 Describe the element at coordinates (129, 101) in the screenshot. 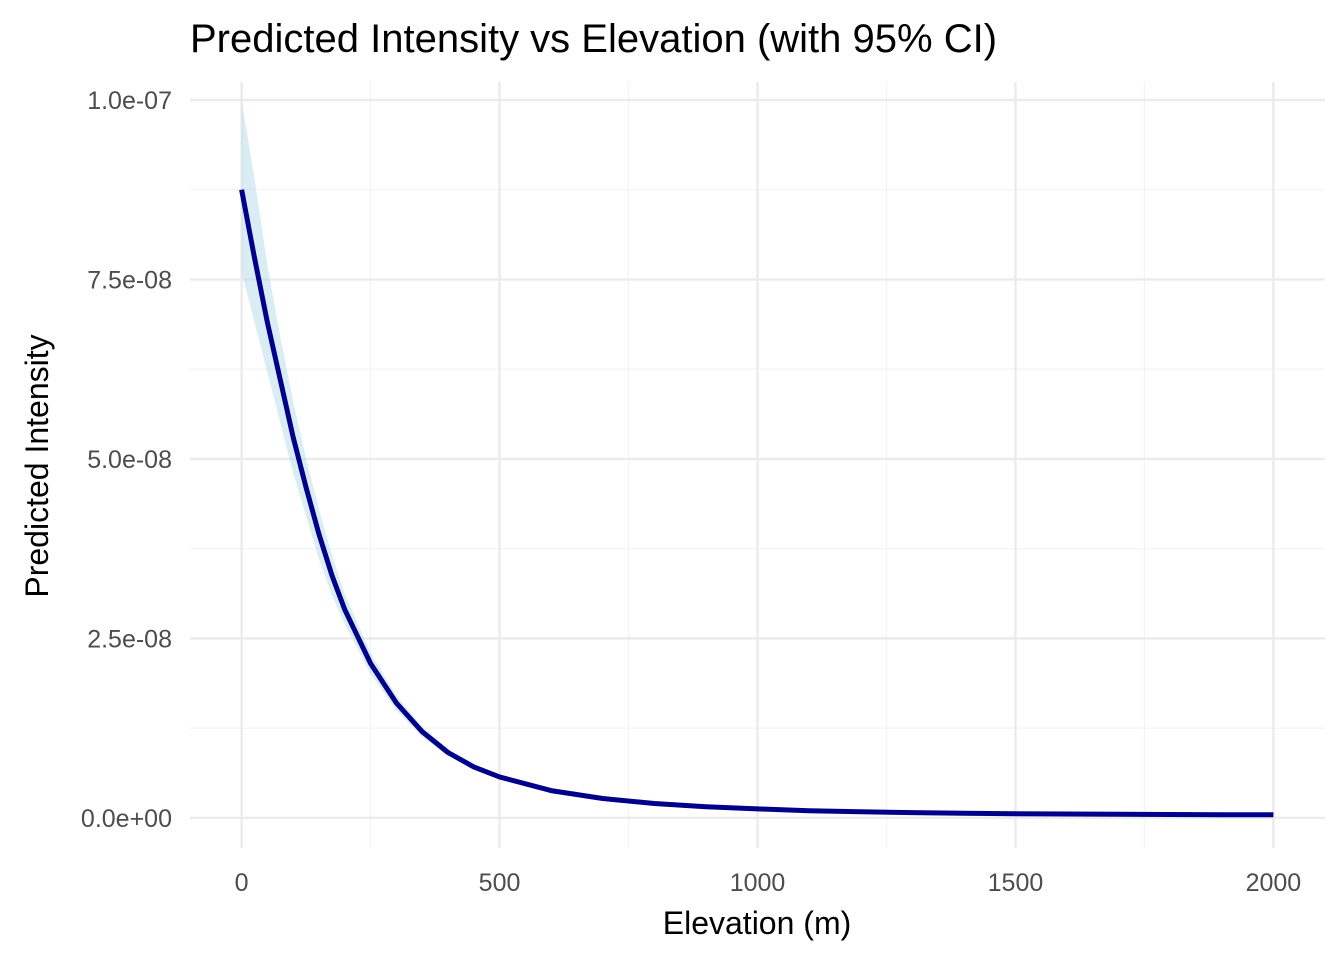

I see `y-tick-label: 1.0e-07` at that location.